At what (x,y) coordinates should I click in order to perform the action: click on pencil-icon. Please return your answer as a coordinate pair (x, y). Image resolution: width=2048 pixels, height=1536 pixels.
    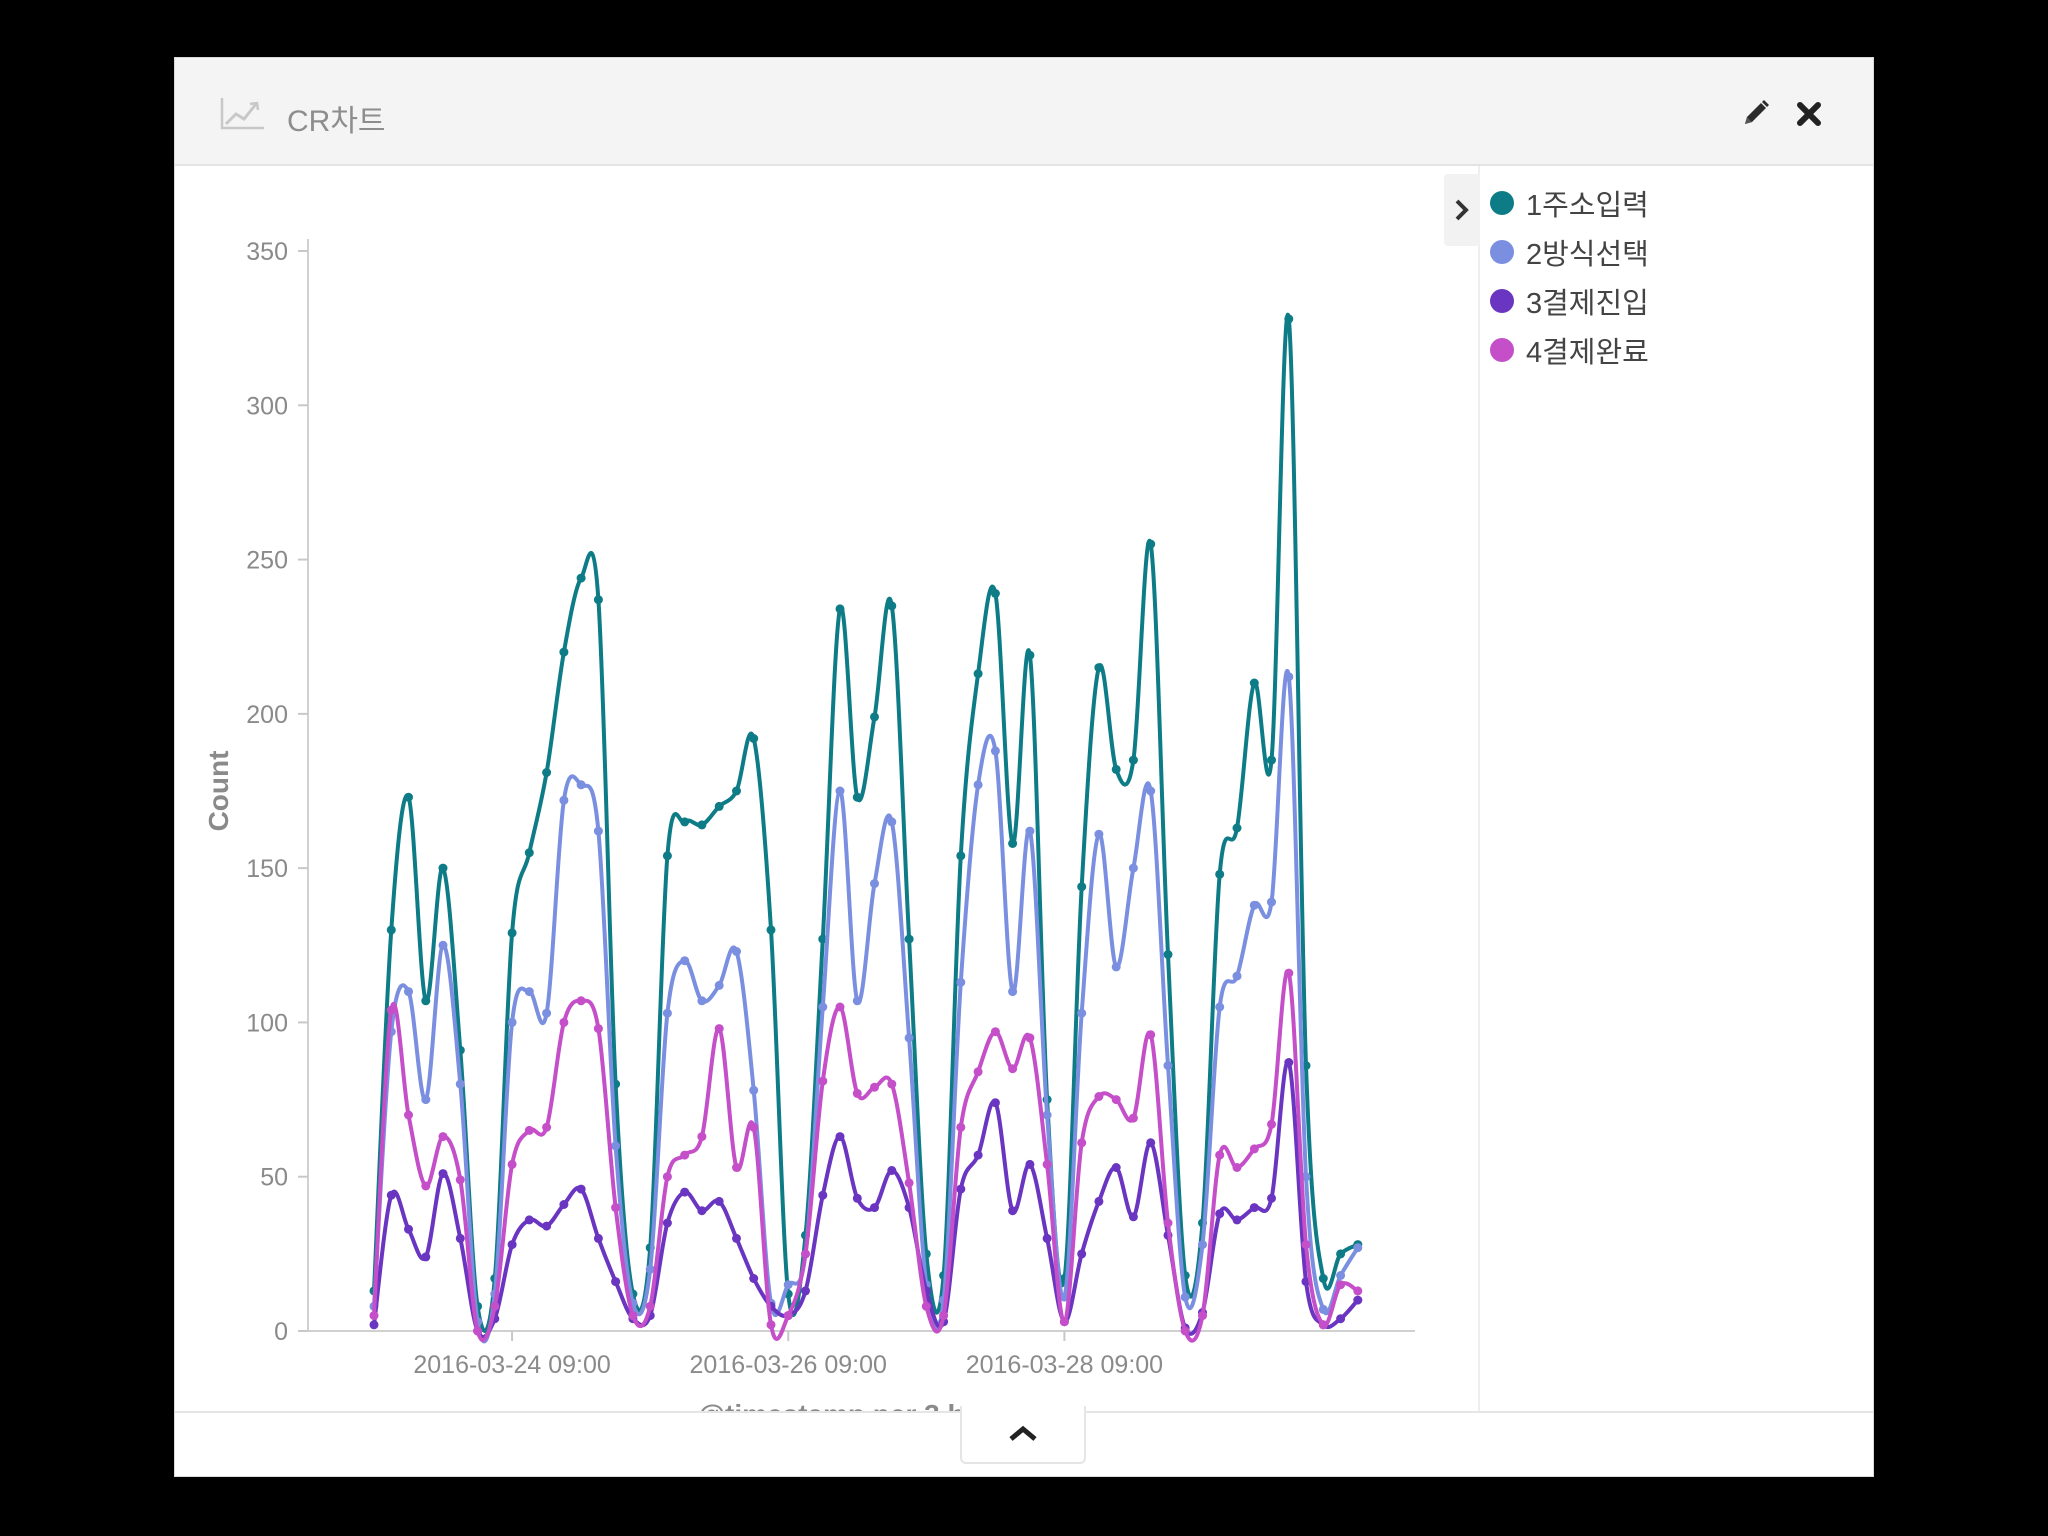
    Looking at the image, I should click on (1757, 112).